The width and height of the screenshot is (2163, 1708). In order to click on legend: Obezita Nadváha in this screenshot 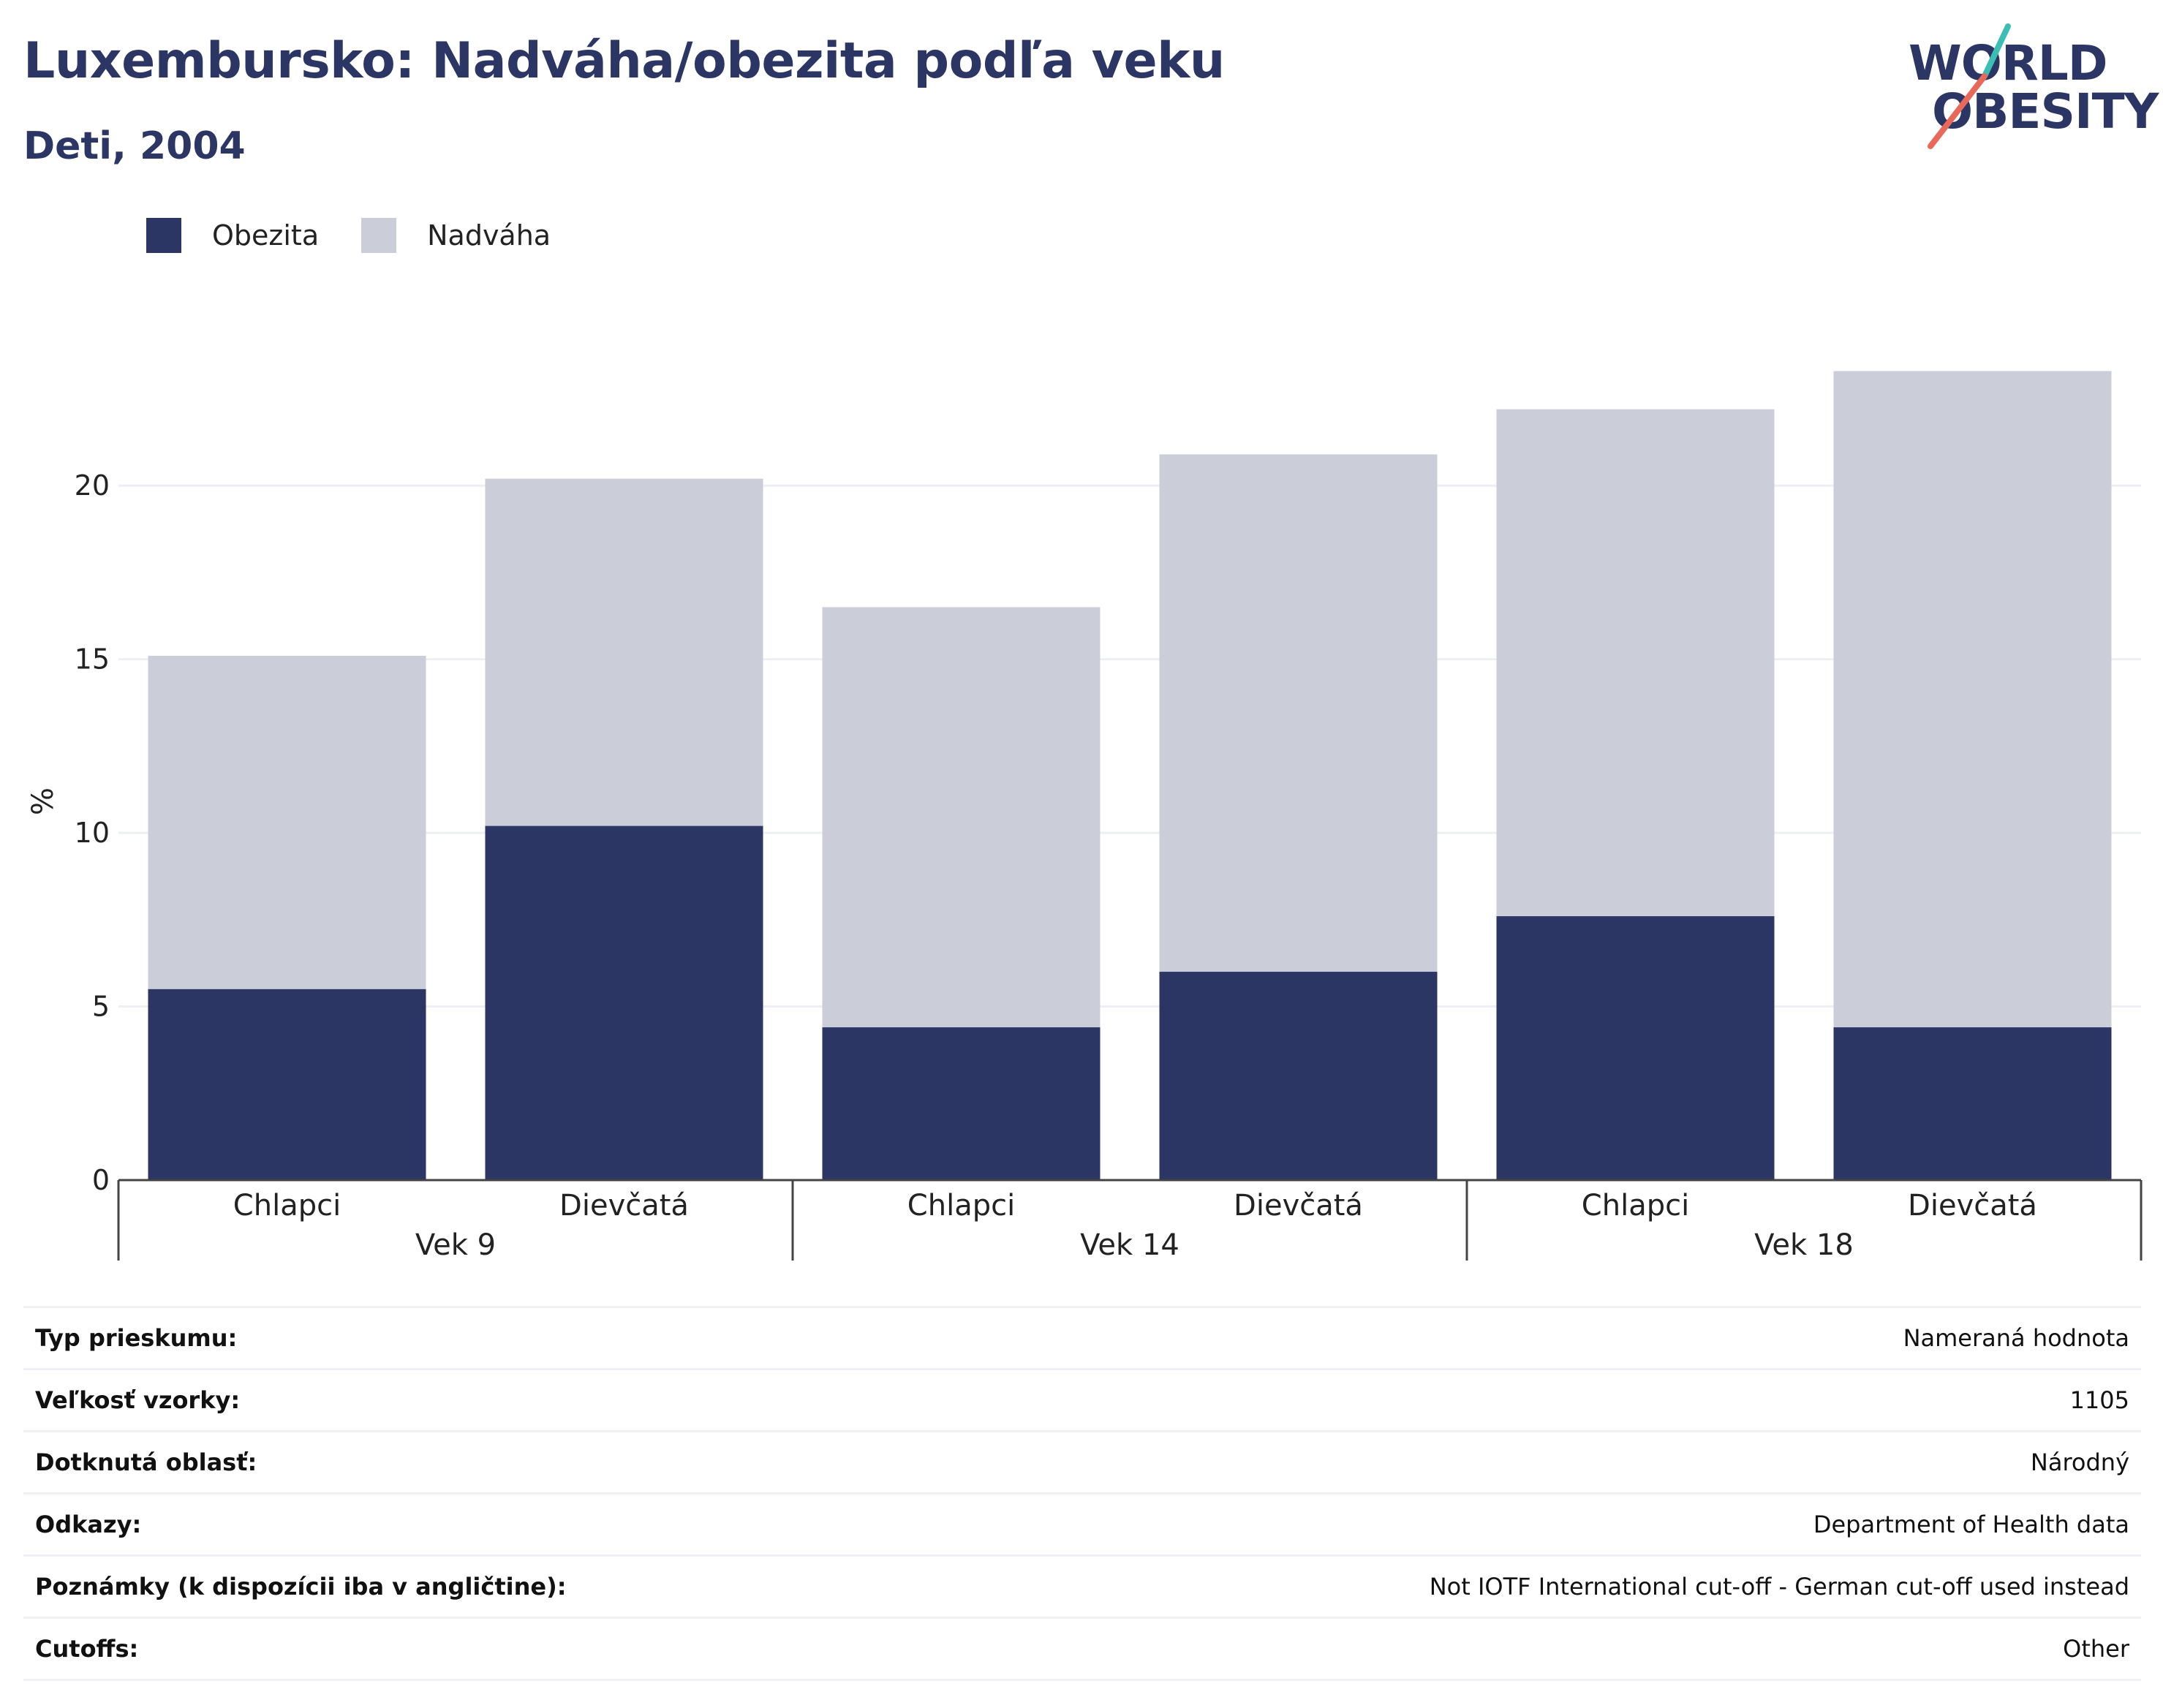, I will do `click(369, 235)`.